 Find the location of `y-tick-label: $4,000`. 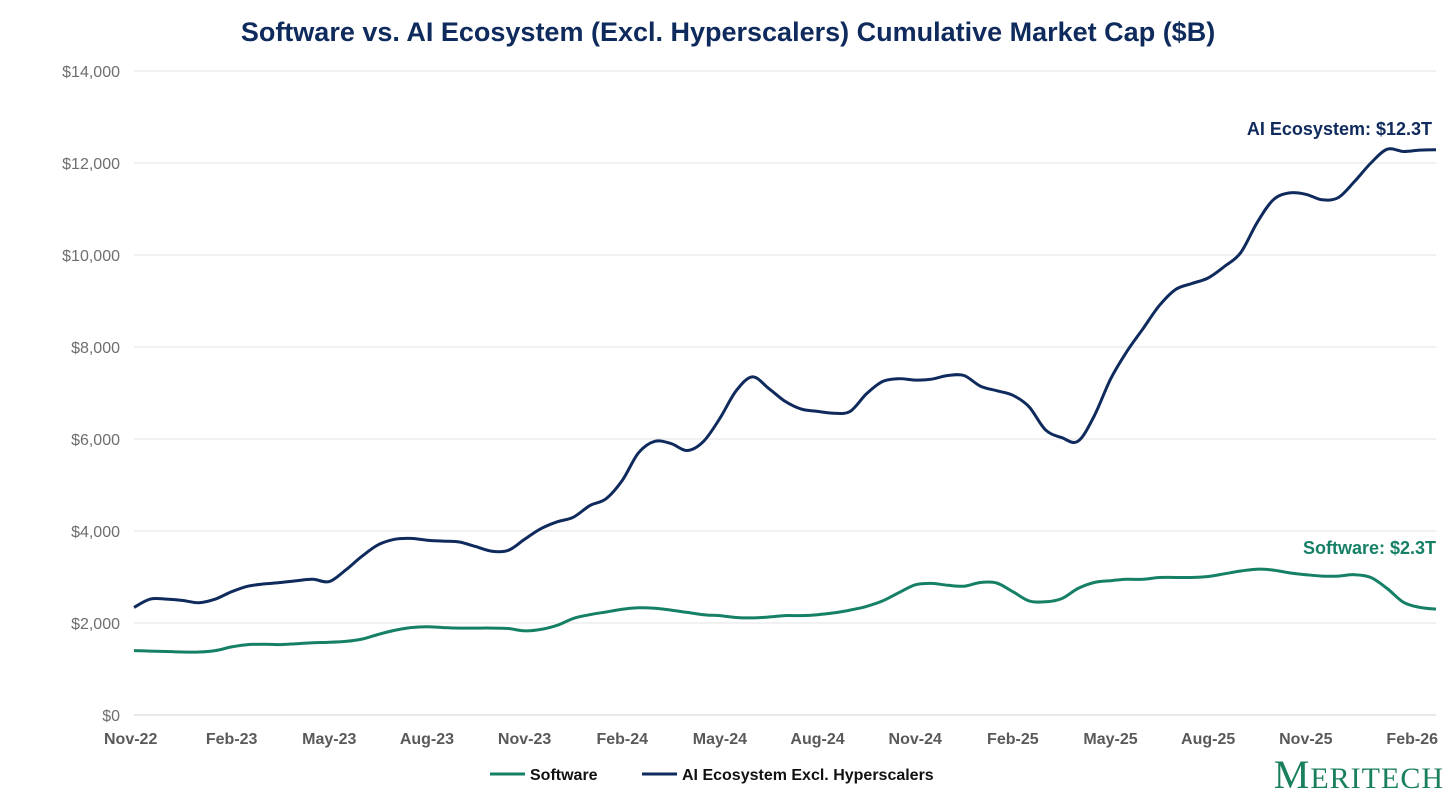

y-tick-label: $4,000 is located at coordinates (95, 532).